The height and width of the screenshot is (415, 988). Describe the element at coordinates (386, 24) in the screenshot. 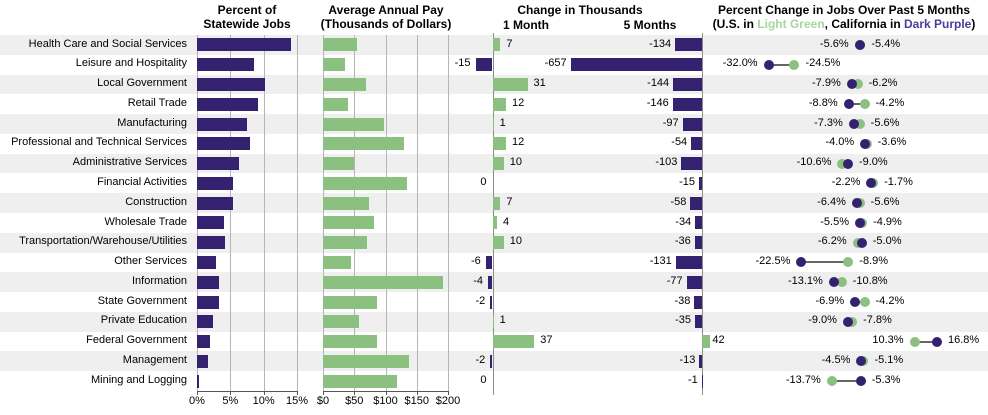

I see `pay-header-line2: (Thousands of Dollars)` at that location.